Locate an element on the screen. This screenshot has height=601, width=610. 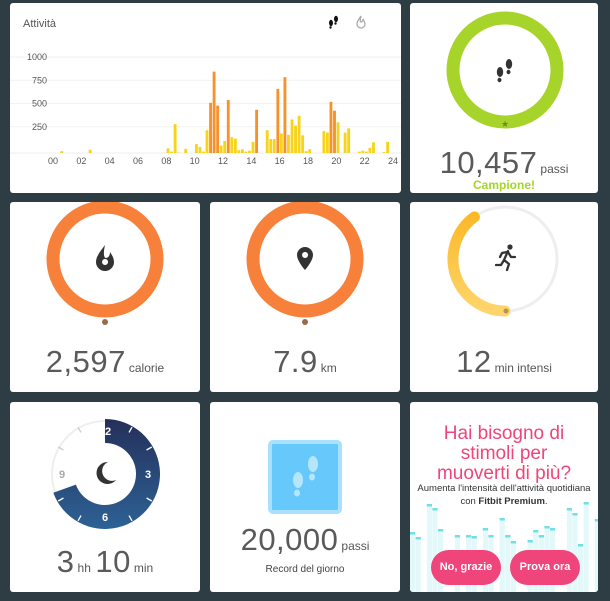
x-tick-label: 06 is located at coordinates (138, 161).